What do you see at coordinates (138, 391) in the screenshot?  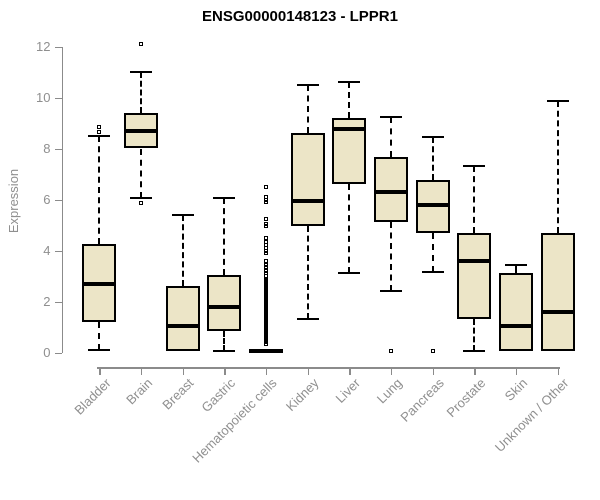 I see `x-category-label: Brain` at bounding box center [138, 391].